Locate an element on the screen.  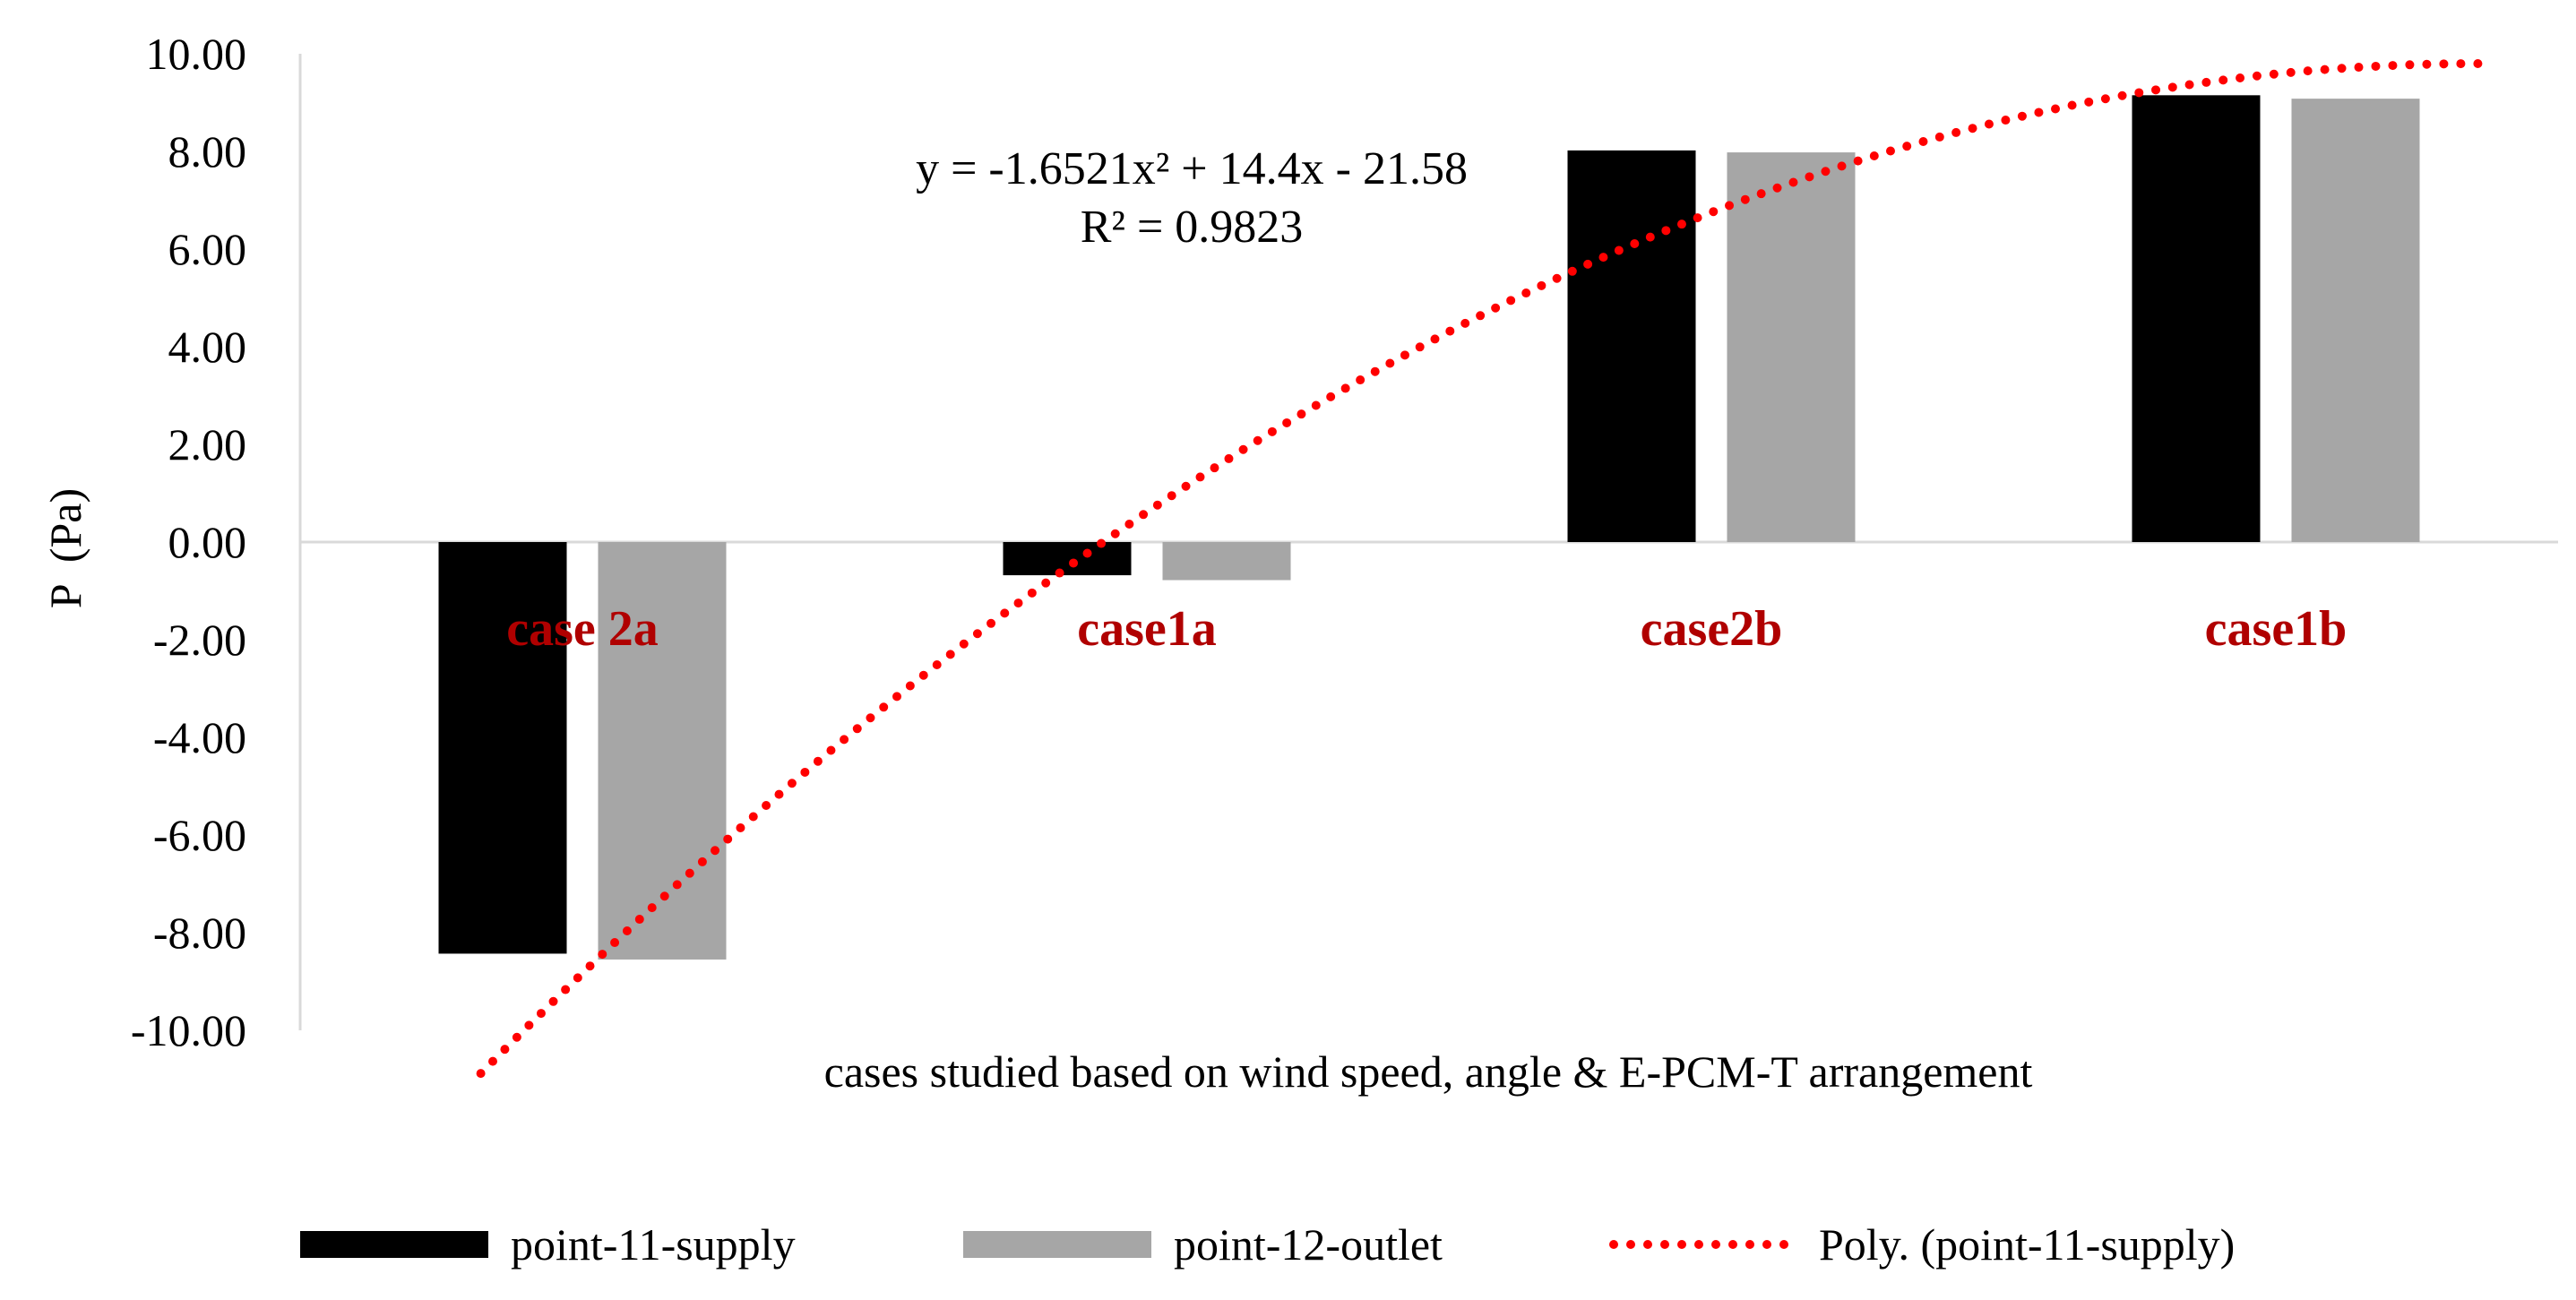
legend-item: point-11-supply is located at coordinates (548, 1244).